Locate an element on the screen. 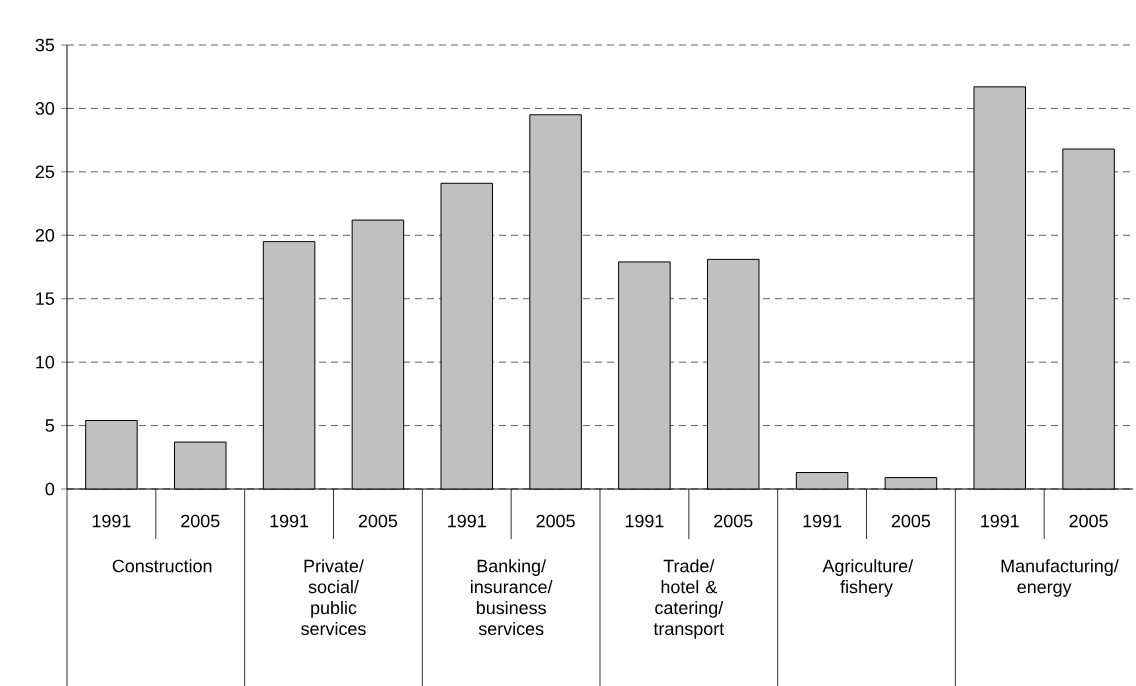 This screenshot has width=1136, height=686. y-tick-label: 0 is located at coordinates (50, 489).